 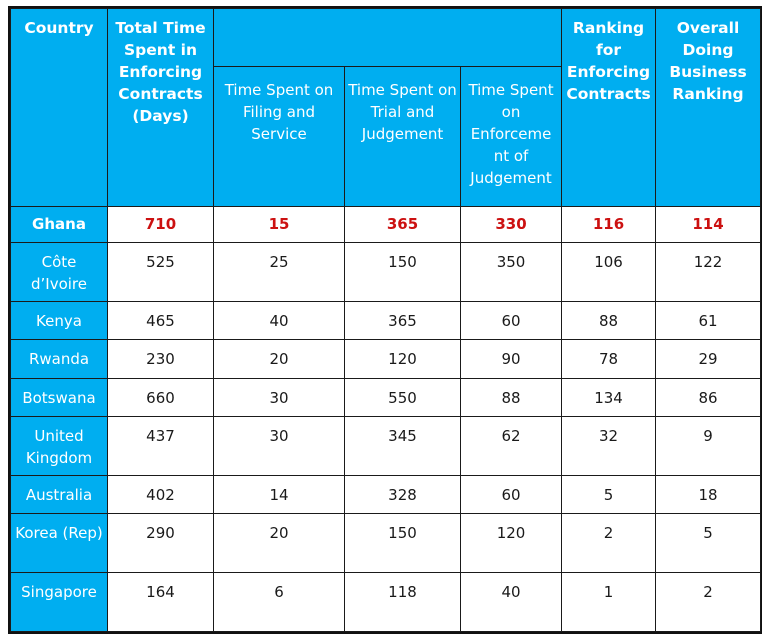 What do you see at coordinates (279, 272) in the screenshot?
I see `cell-filing: 25` at bounding box center [279, 272].